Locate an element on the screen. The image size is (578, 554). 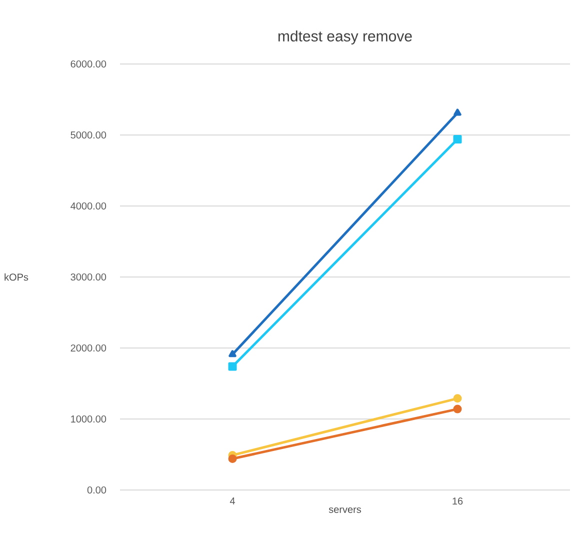
x-tick-label: 4 is located at coordinates (232, 501).